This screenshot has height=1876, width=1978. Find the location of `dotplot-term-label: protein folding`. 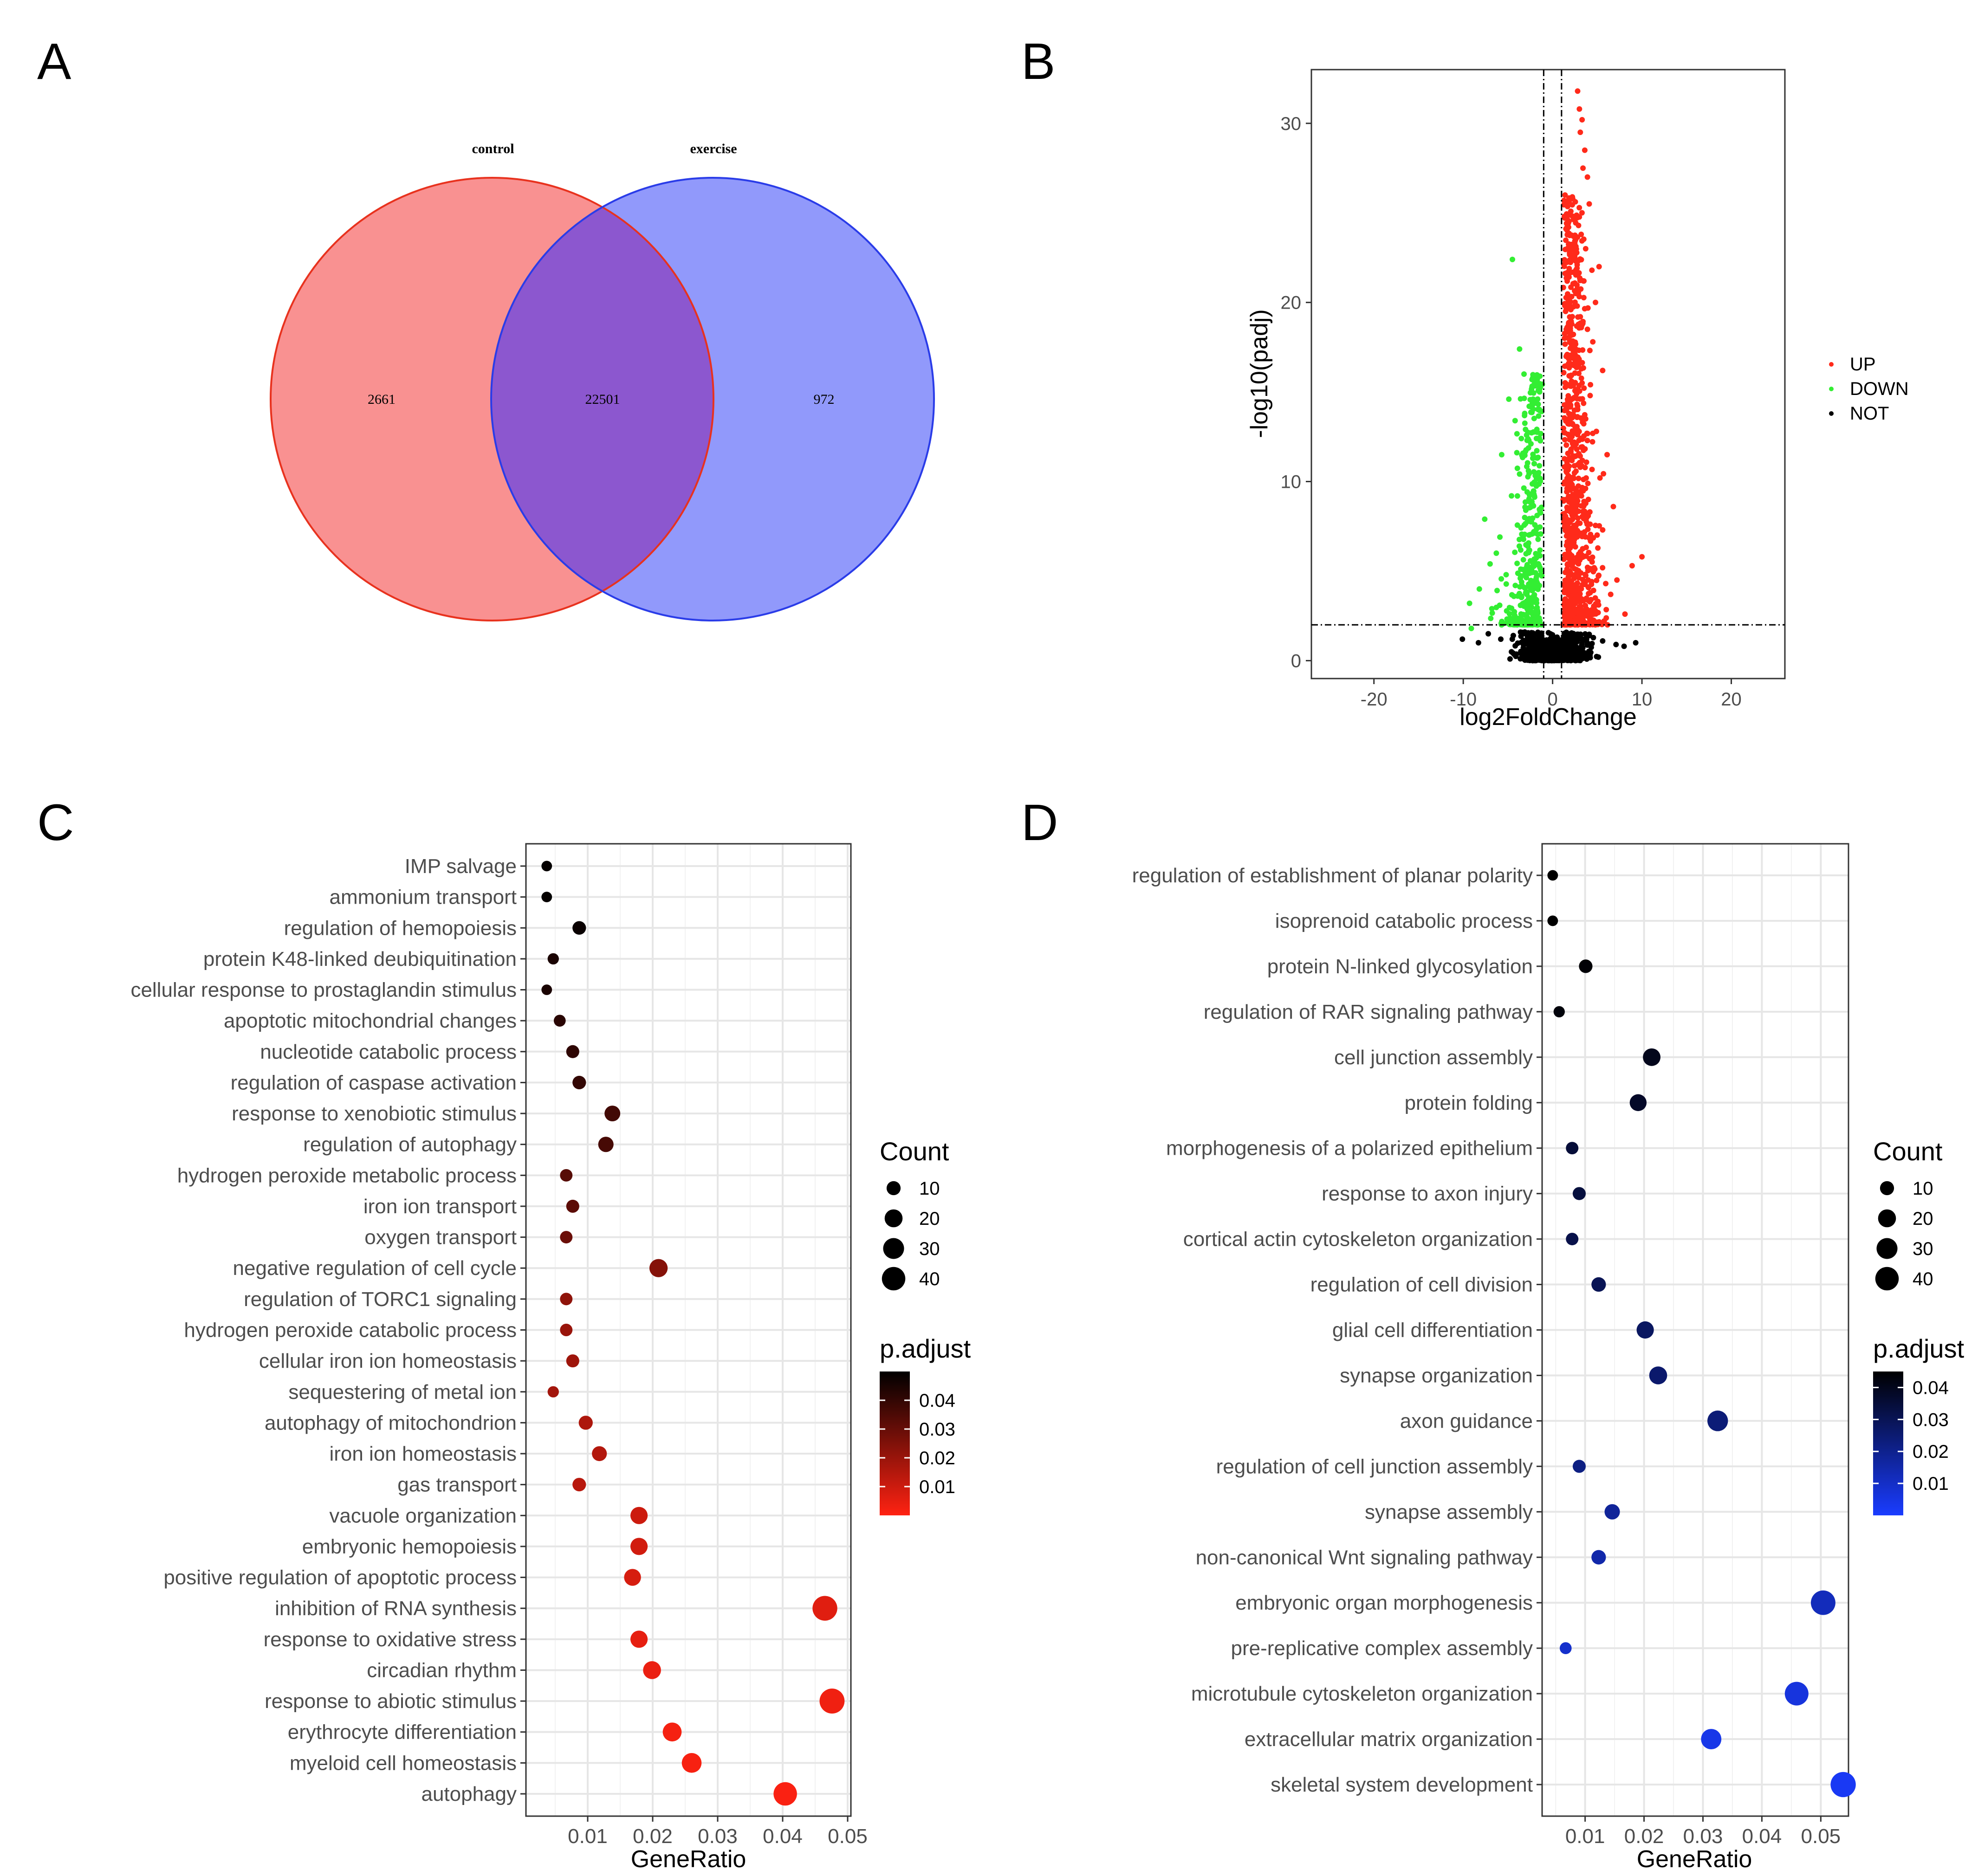

dotplot-term-label: protein folding is located at coordinates (1469, 1103).